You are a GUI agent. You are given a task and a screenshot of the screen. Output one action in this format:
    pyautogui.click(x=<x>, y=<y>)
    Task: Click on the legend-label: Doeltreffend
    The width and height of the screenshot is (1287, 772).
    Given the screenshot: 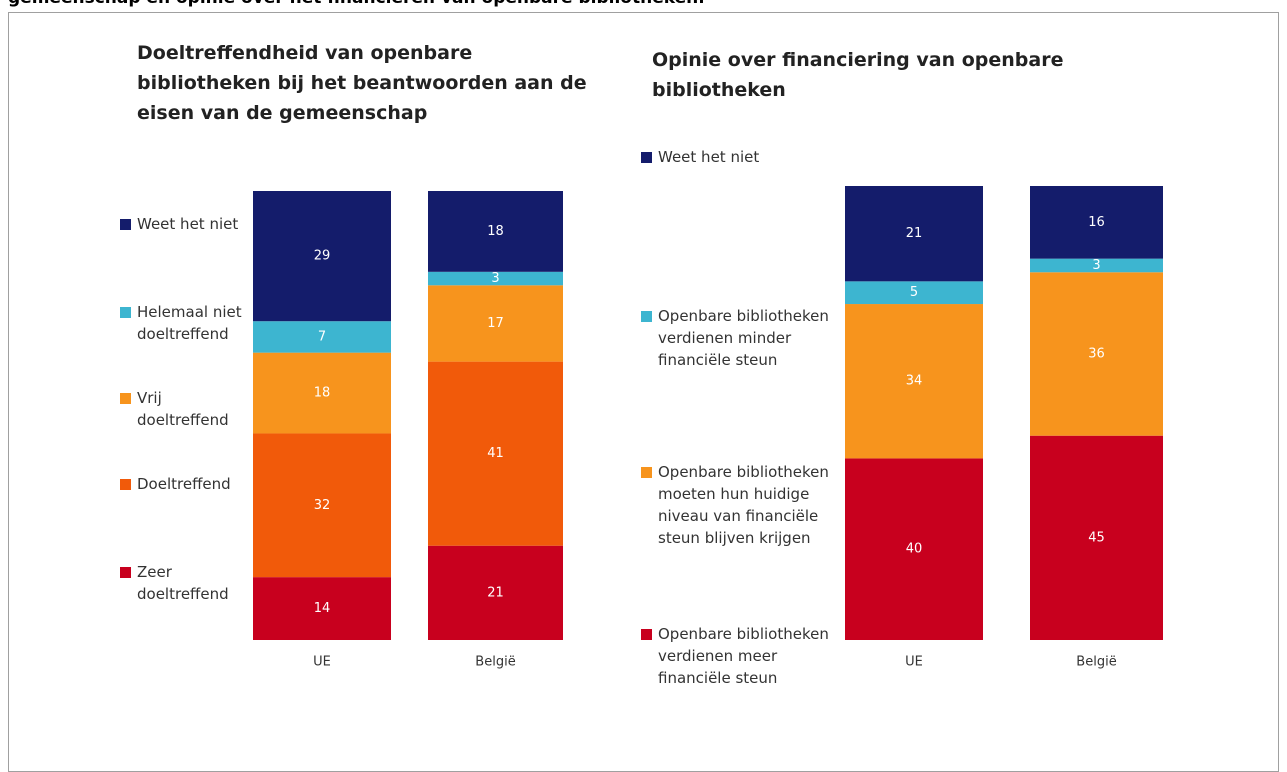 What is the action you would take?
    pyautogui.click(x=184, y=484)
    